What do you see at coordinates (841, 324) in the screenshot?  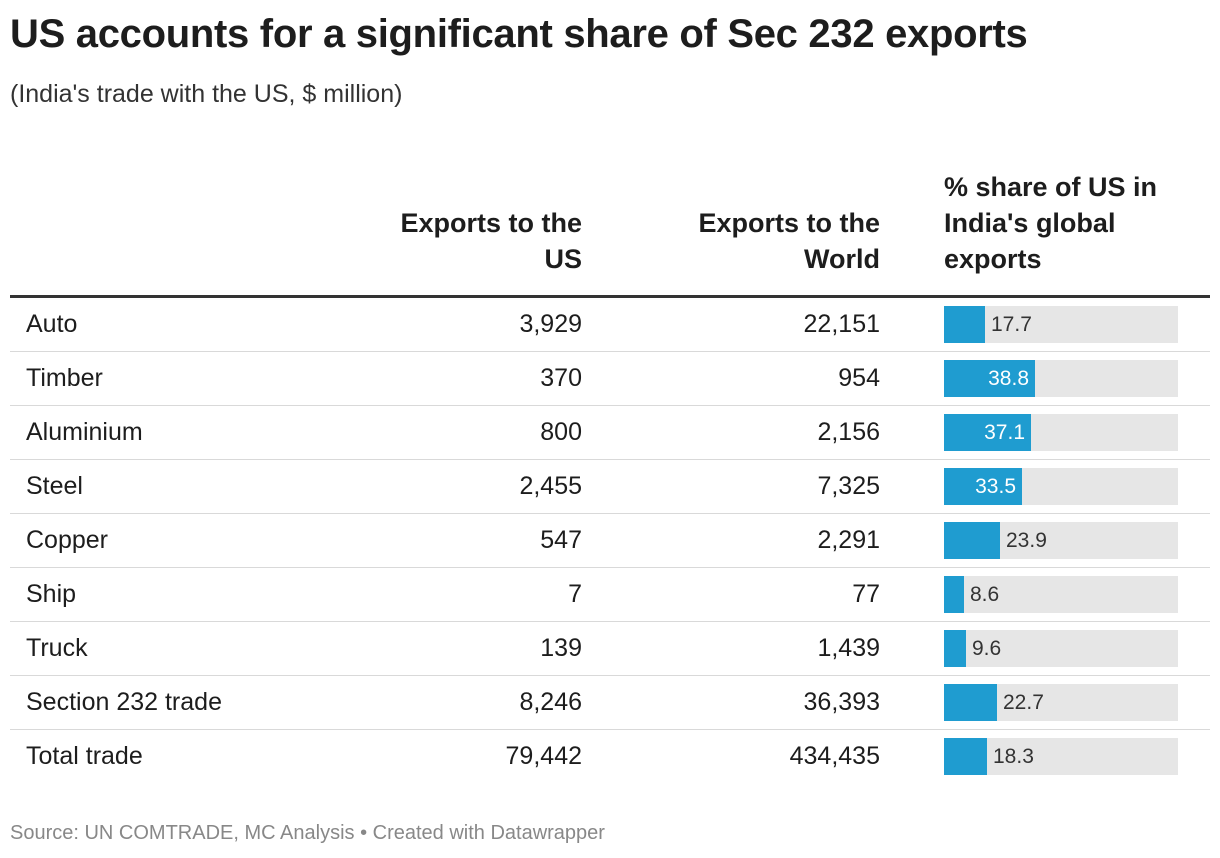 I see `exports-world-value: 22,151` at bounding box center [841, 324].